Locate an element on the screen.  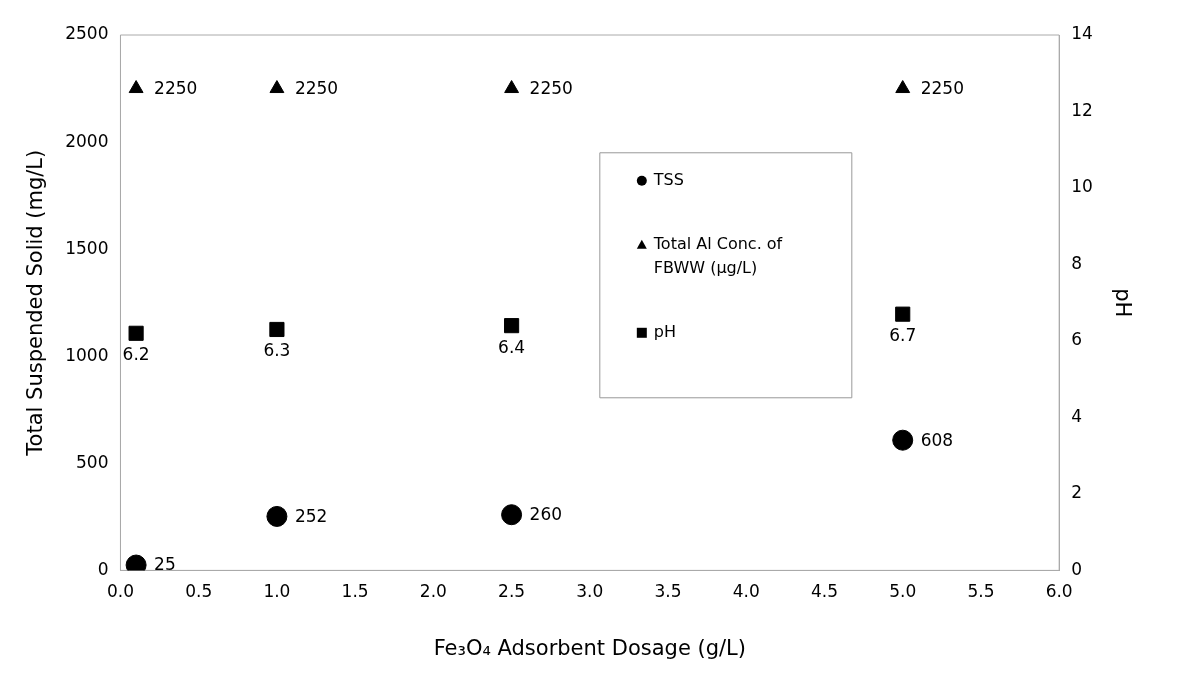
y-tick-label: 500 is located at coordinates (92, 461).